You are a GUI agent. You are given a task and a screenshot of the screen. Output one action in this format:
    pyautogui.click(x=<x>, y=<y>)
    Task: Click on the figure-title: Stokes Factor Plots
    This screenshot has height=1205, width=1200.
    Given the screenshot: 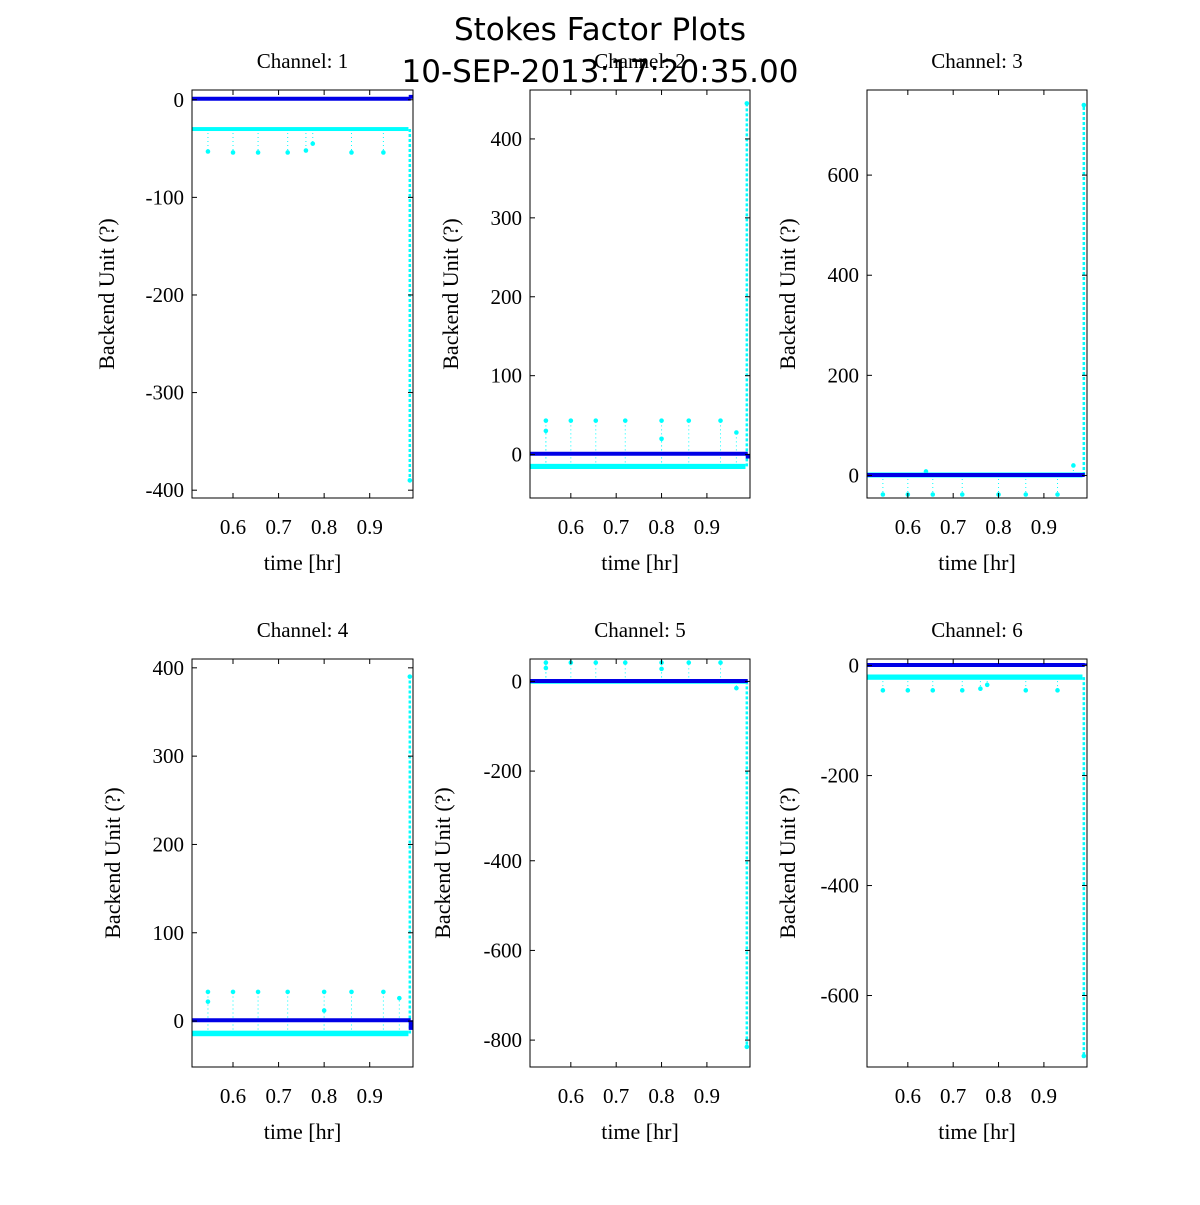 What is the action you would take?
    pyautogui.click(x=600, y=30)
    